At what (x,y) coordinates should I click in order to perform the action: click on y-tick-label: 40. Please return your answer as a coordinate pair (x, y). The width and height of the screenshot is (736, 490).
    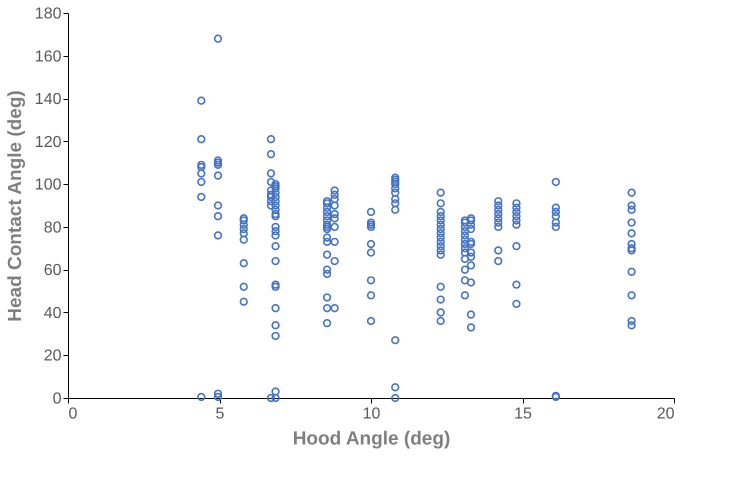
    Looking at the image, I should click on (53, 313).